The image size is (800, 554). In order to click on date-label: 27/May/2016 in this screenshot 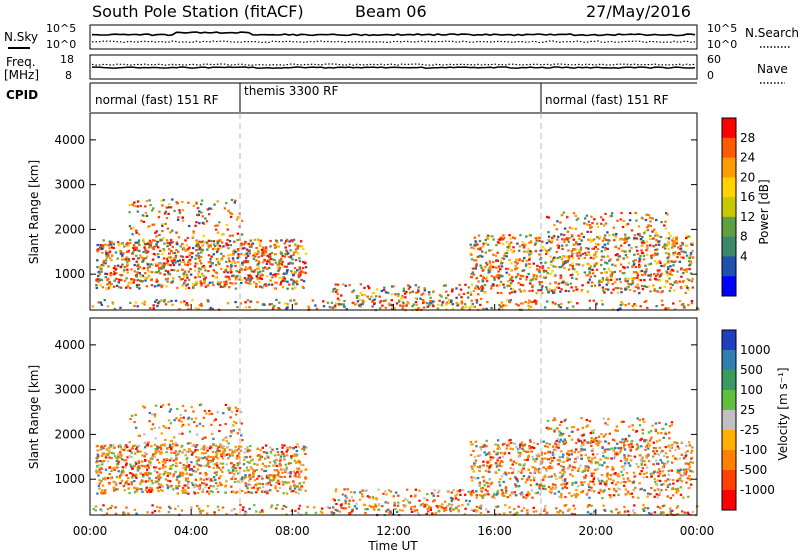, I will do `click(638, 11)`.